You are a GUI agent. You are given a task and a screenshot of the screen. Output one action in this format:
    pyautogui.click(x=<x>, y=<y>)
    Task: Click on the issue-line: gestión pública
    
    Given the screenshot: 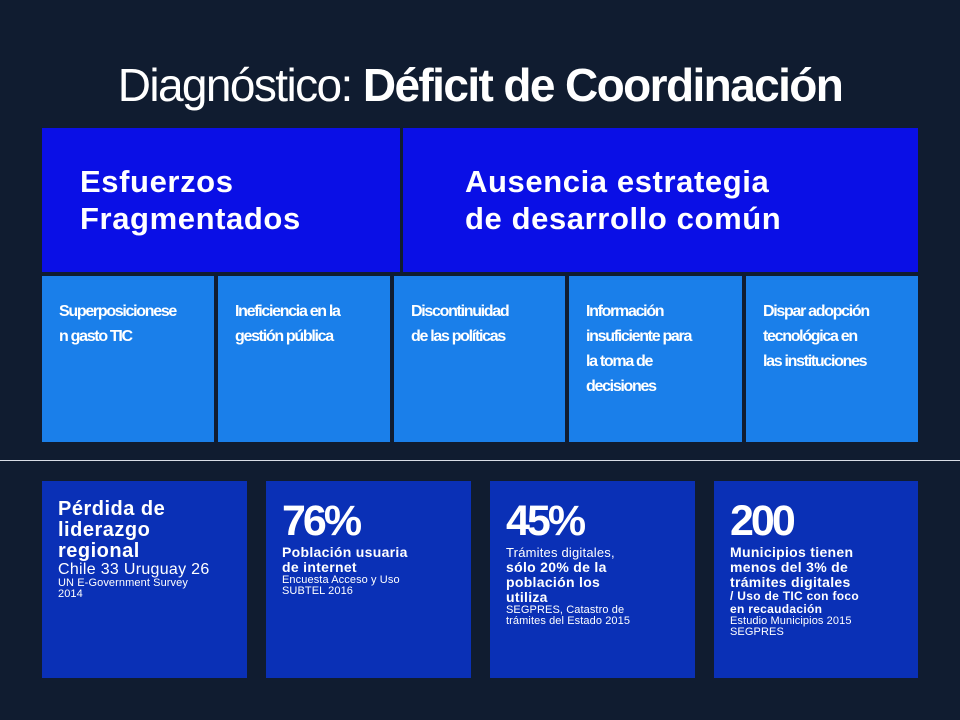 What is the action you would take?
    pyautogui.click(x=284, y=336)
    